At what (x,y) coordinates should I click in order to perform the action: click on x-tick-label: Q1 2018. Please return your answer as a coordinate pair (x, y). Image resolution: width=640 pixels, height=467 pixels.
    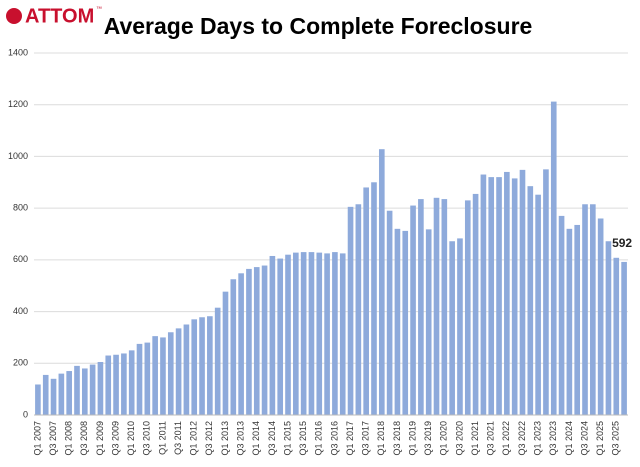
    Looking at the image, I should click on (381, 438).